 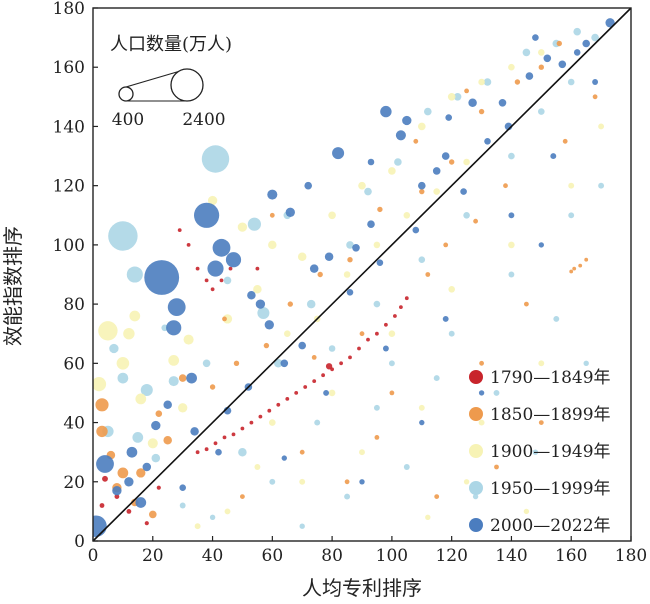 What do you see at coordinates (93, 556) in the screenshot?
I see `x-tick-label: 0` at bounding box center [93, 556].